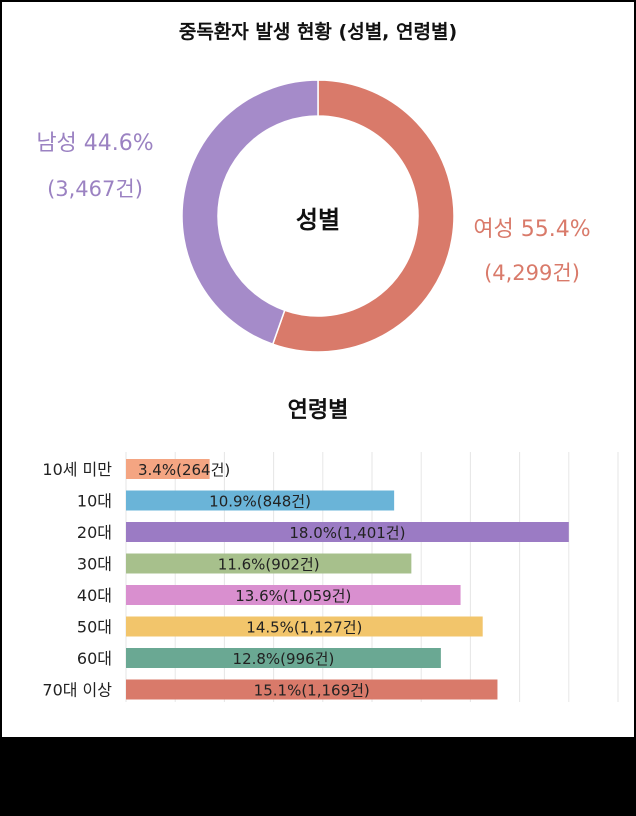  Describe the element at coordinates (94, 501) in the screenshot. I see `category-label: 10대` at that location.